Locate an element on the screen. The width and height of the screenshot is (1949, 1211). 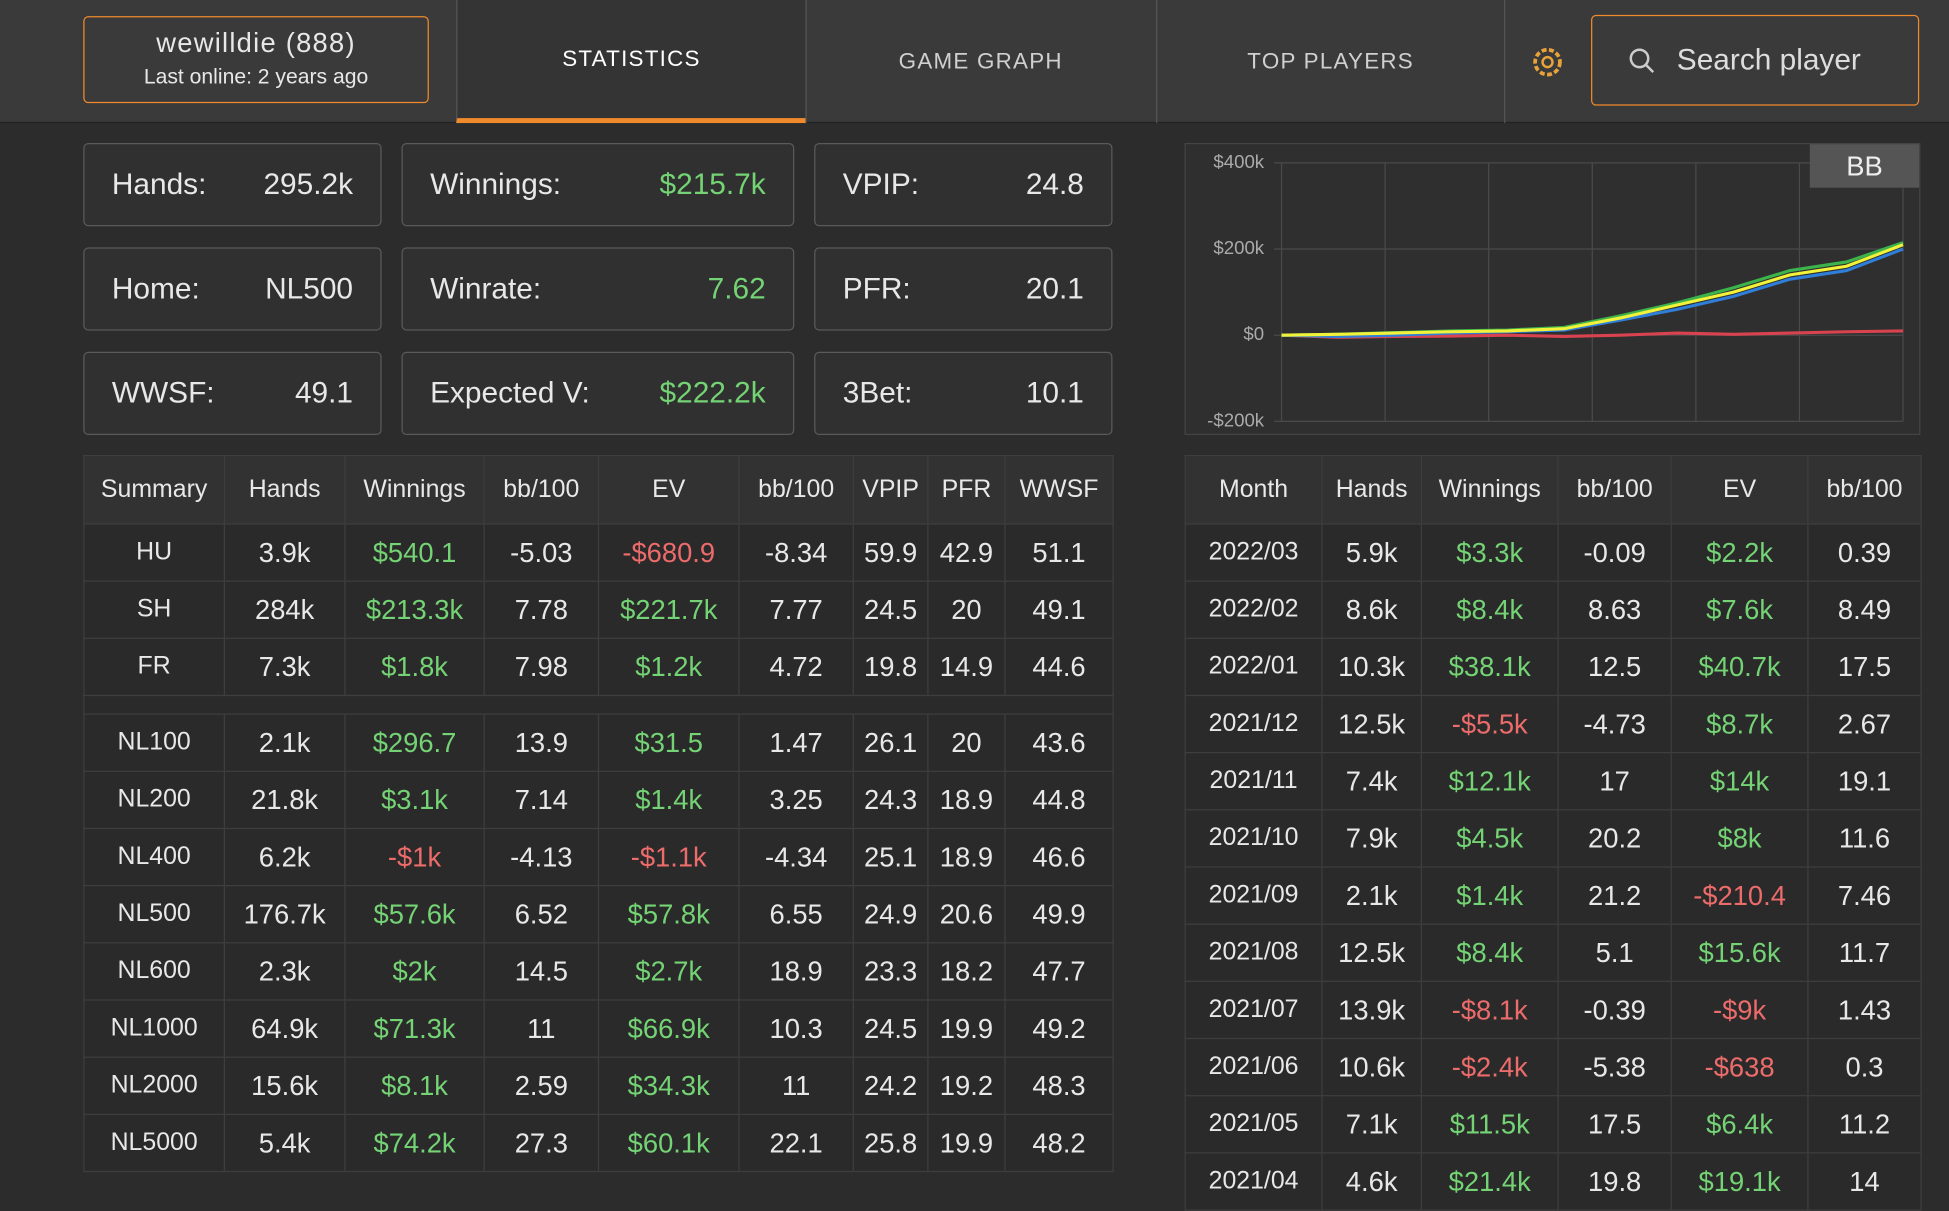
stat-label: Home: is located at coordinates (155, 288).